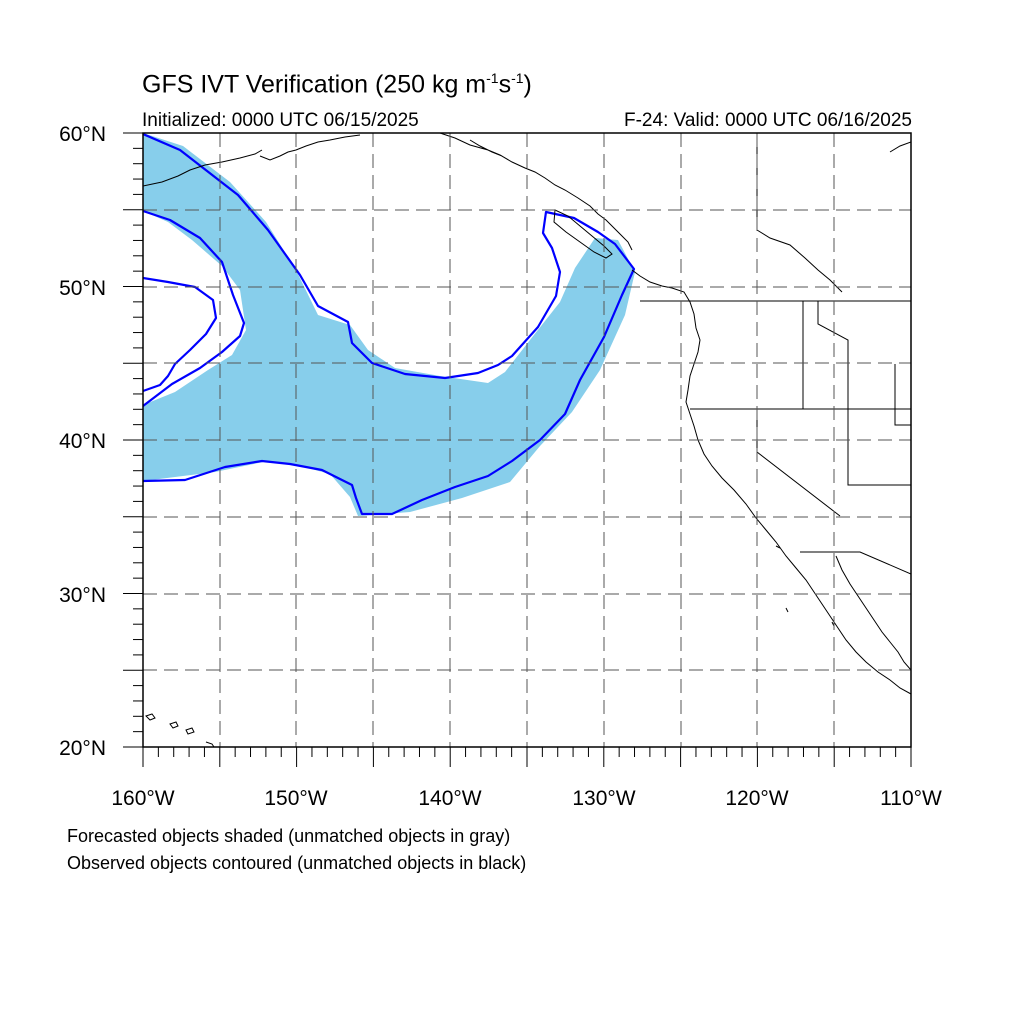  I want to click on coastline-west-coast, so click(771, 482).